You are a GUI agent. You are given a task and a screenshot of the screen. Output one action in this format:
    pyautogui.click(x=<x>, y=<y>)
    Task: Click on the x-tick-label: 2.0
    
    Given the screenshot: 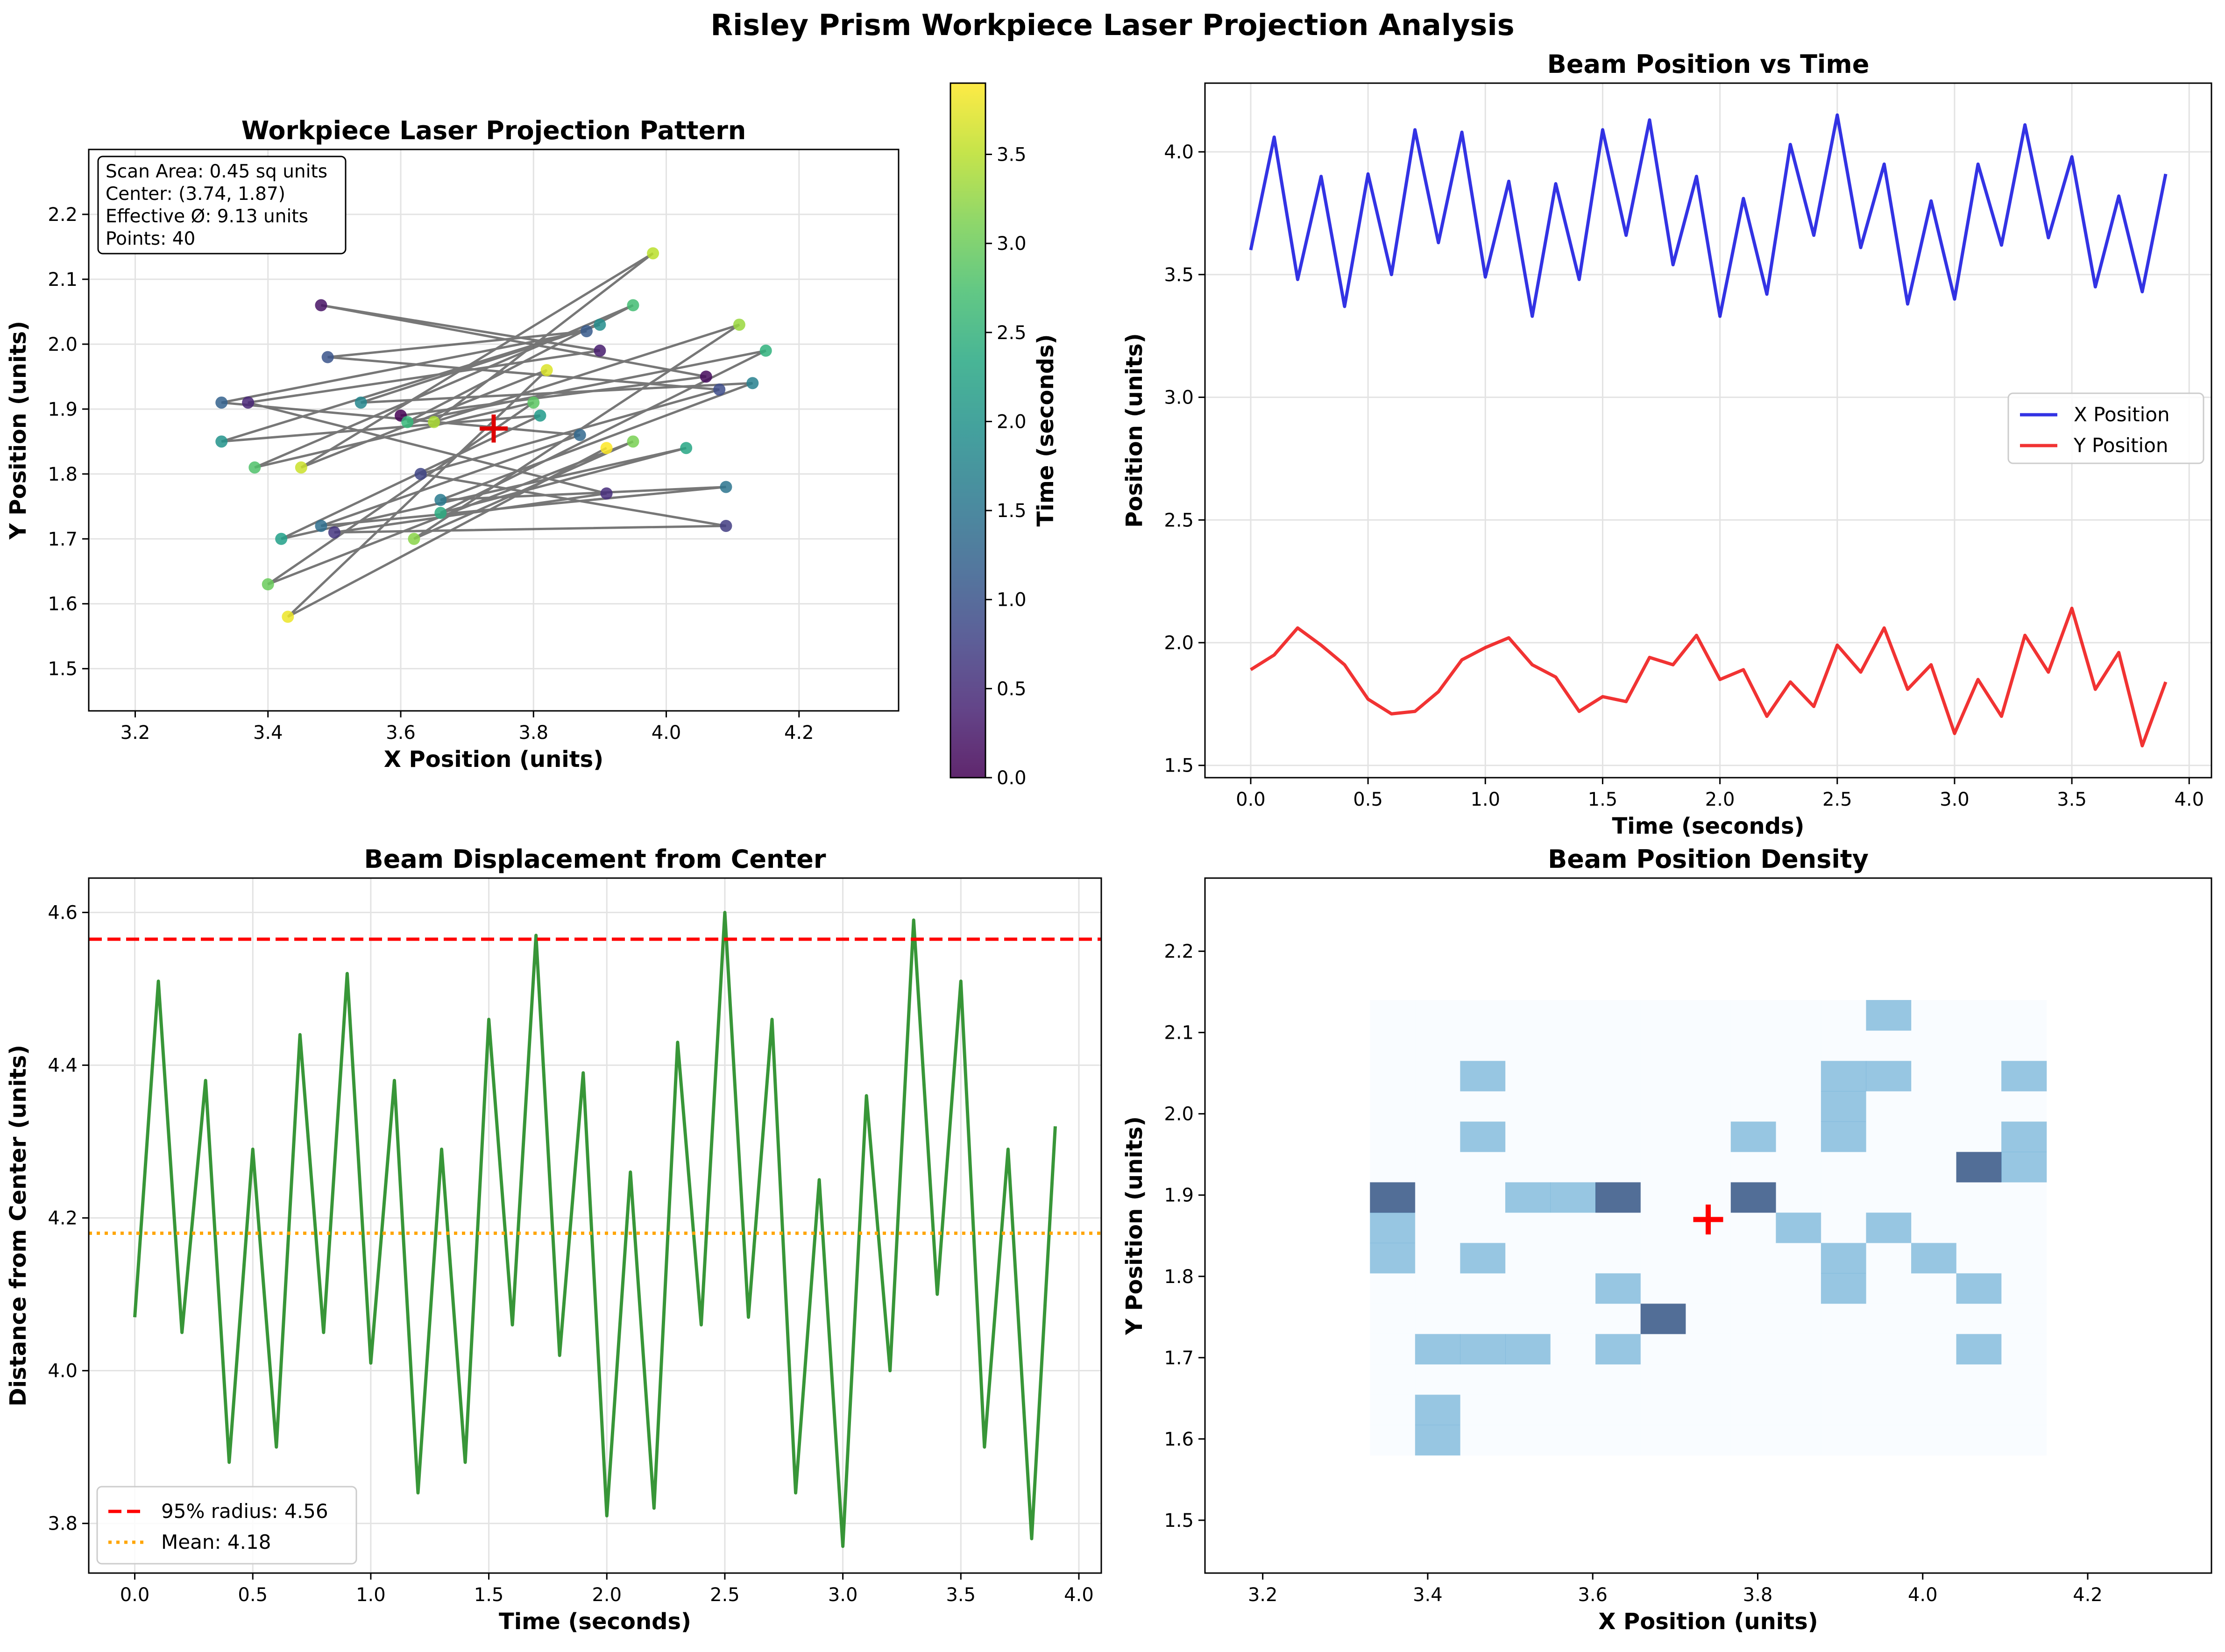 What is the action you would take?
    pyautogui.click(x=1720, y=799)
    